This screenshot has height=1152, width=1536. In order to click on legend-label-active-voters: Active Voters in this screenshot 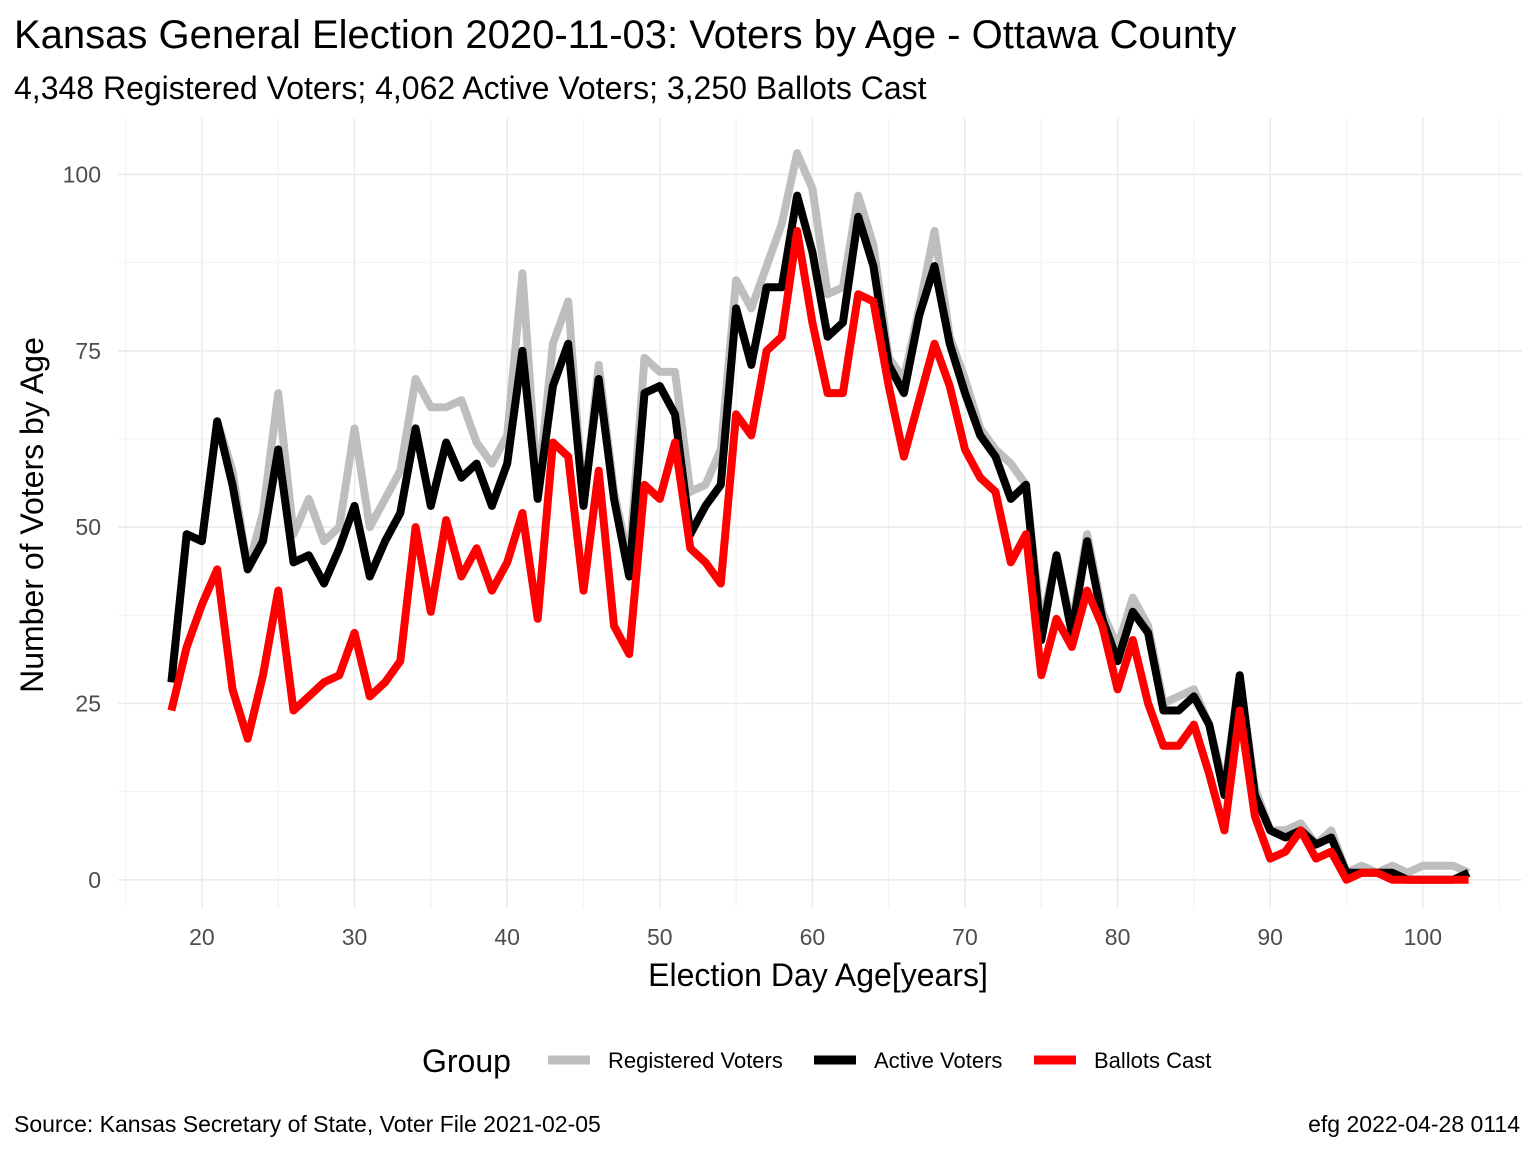, I will do `click(938, 1060)`.